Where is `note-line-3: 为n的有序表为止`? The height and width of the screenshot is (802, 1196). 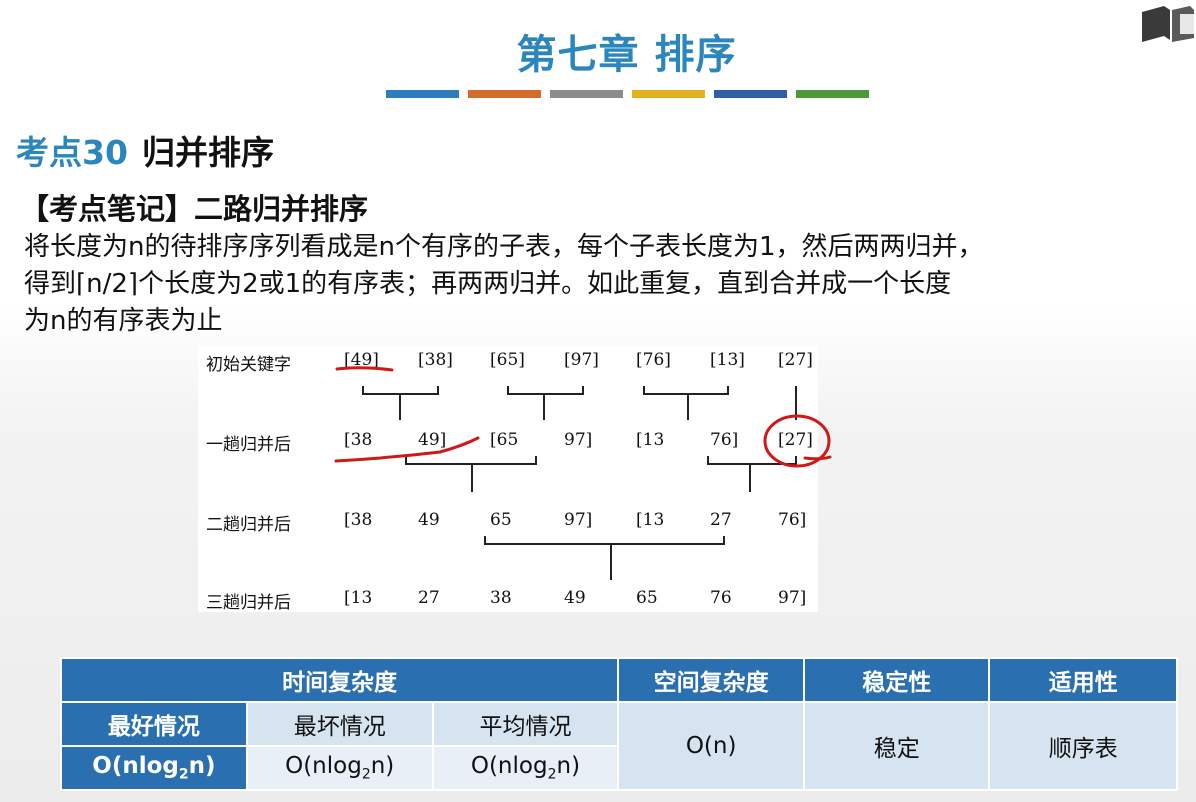 note-line-3: 为n的有序表为止 is located at coordinates (123, 321).